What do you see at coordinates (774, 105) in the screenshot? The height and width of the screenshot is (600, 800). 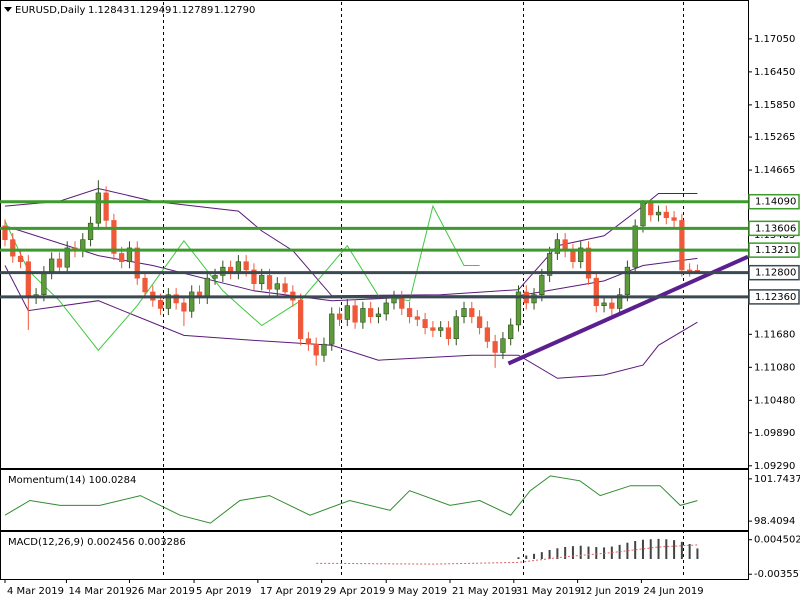 I see `y-tick-label: 1.15850` at bounding box center [774, 105].